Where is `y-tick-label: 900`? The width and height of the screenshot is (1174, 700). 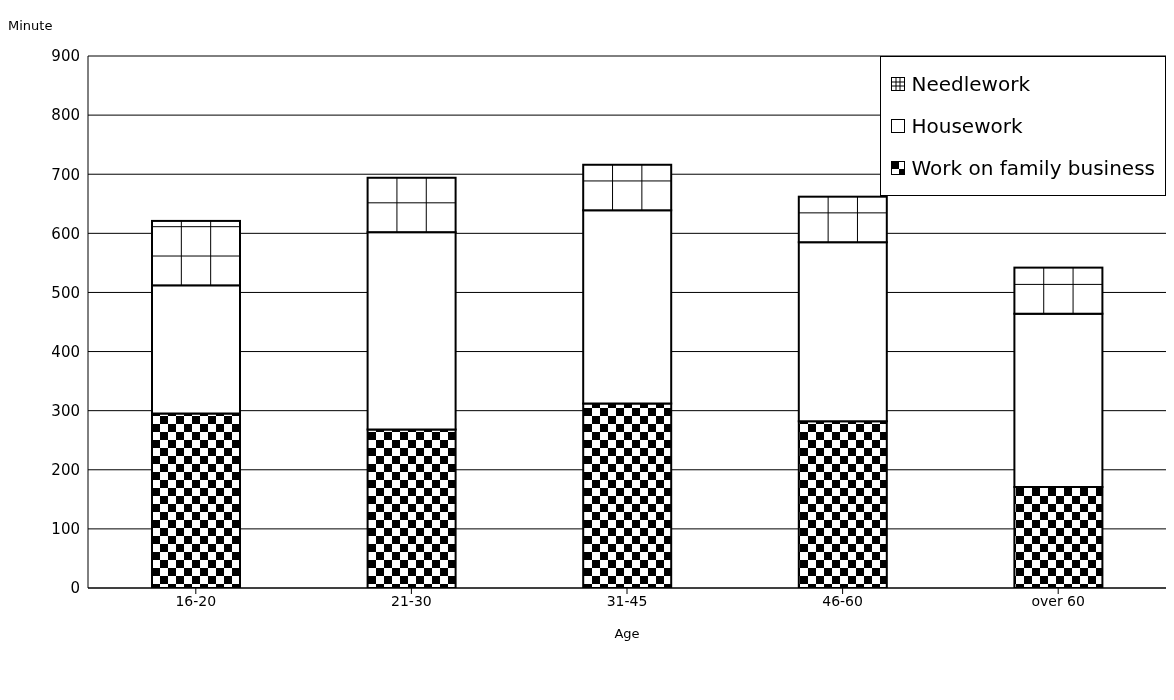
y-tick-label: 900 is located at coordinates (65, 56).